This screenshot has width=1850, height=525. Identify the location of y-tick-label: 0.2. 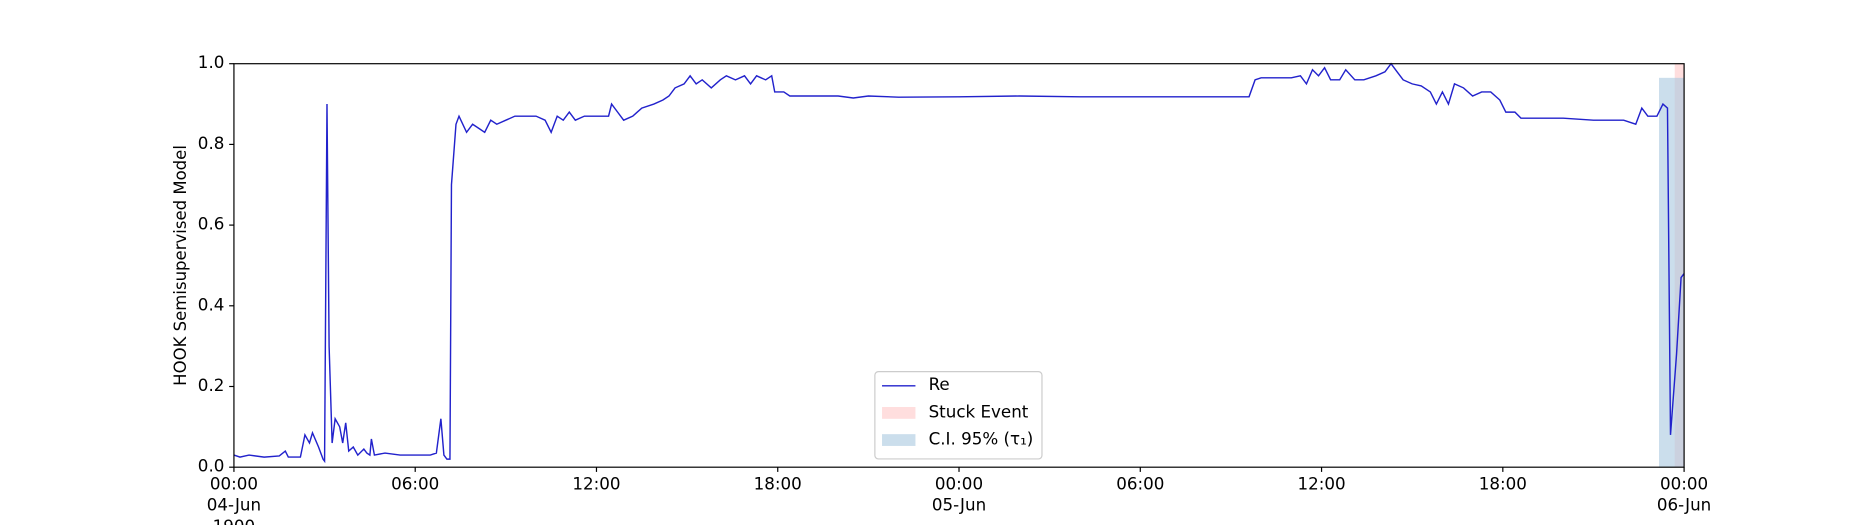
(211, 385).